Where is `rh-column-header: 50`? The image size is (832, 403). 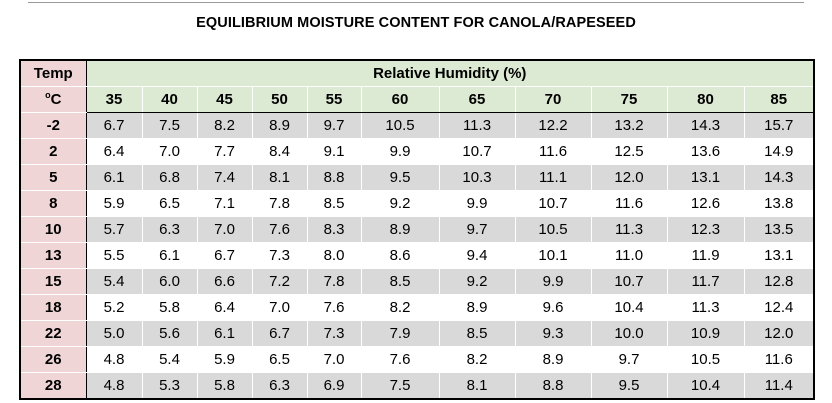
rh-column-header: 50 is located at coordinates (279, 99).